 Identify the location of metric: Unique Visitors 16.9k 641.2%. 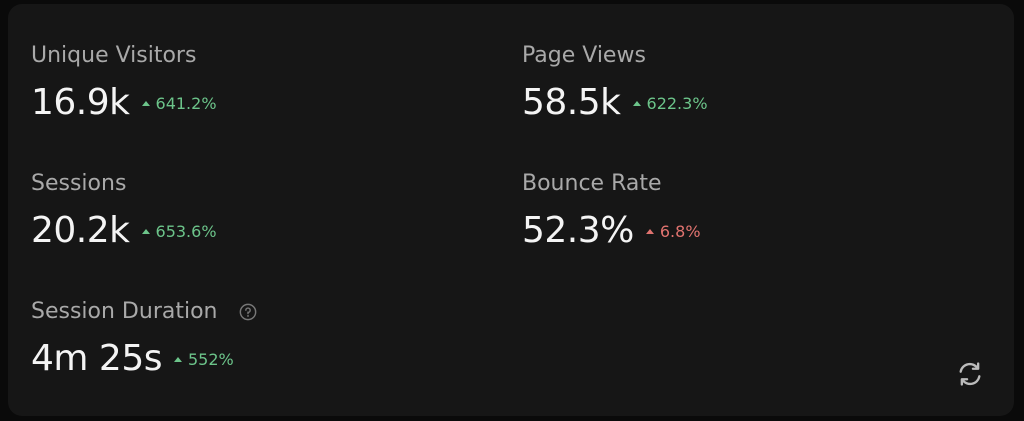
(124, 83).